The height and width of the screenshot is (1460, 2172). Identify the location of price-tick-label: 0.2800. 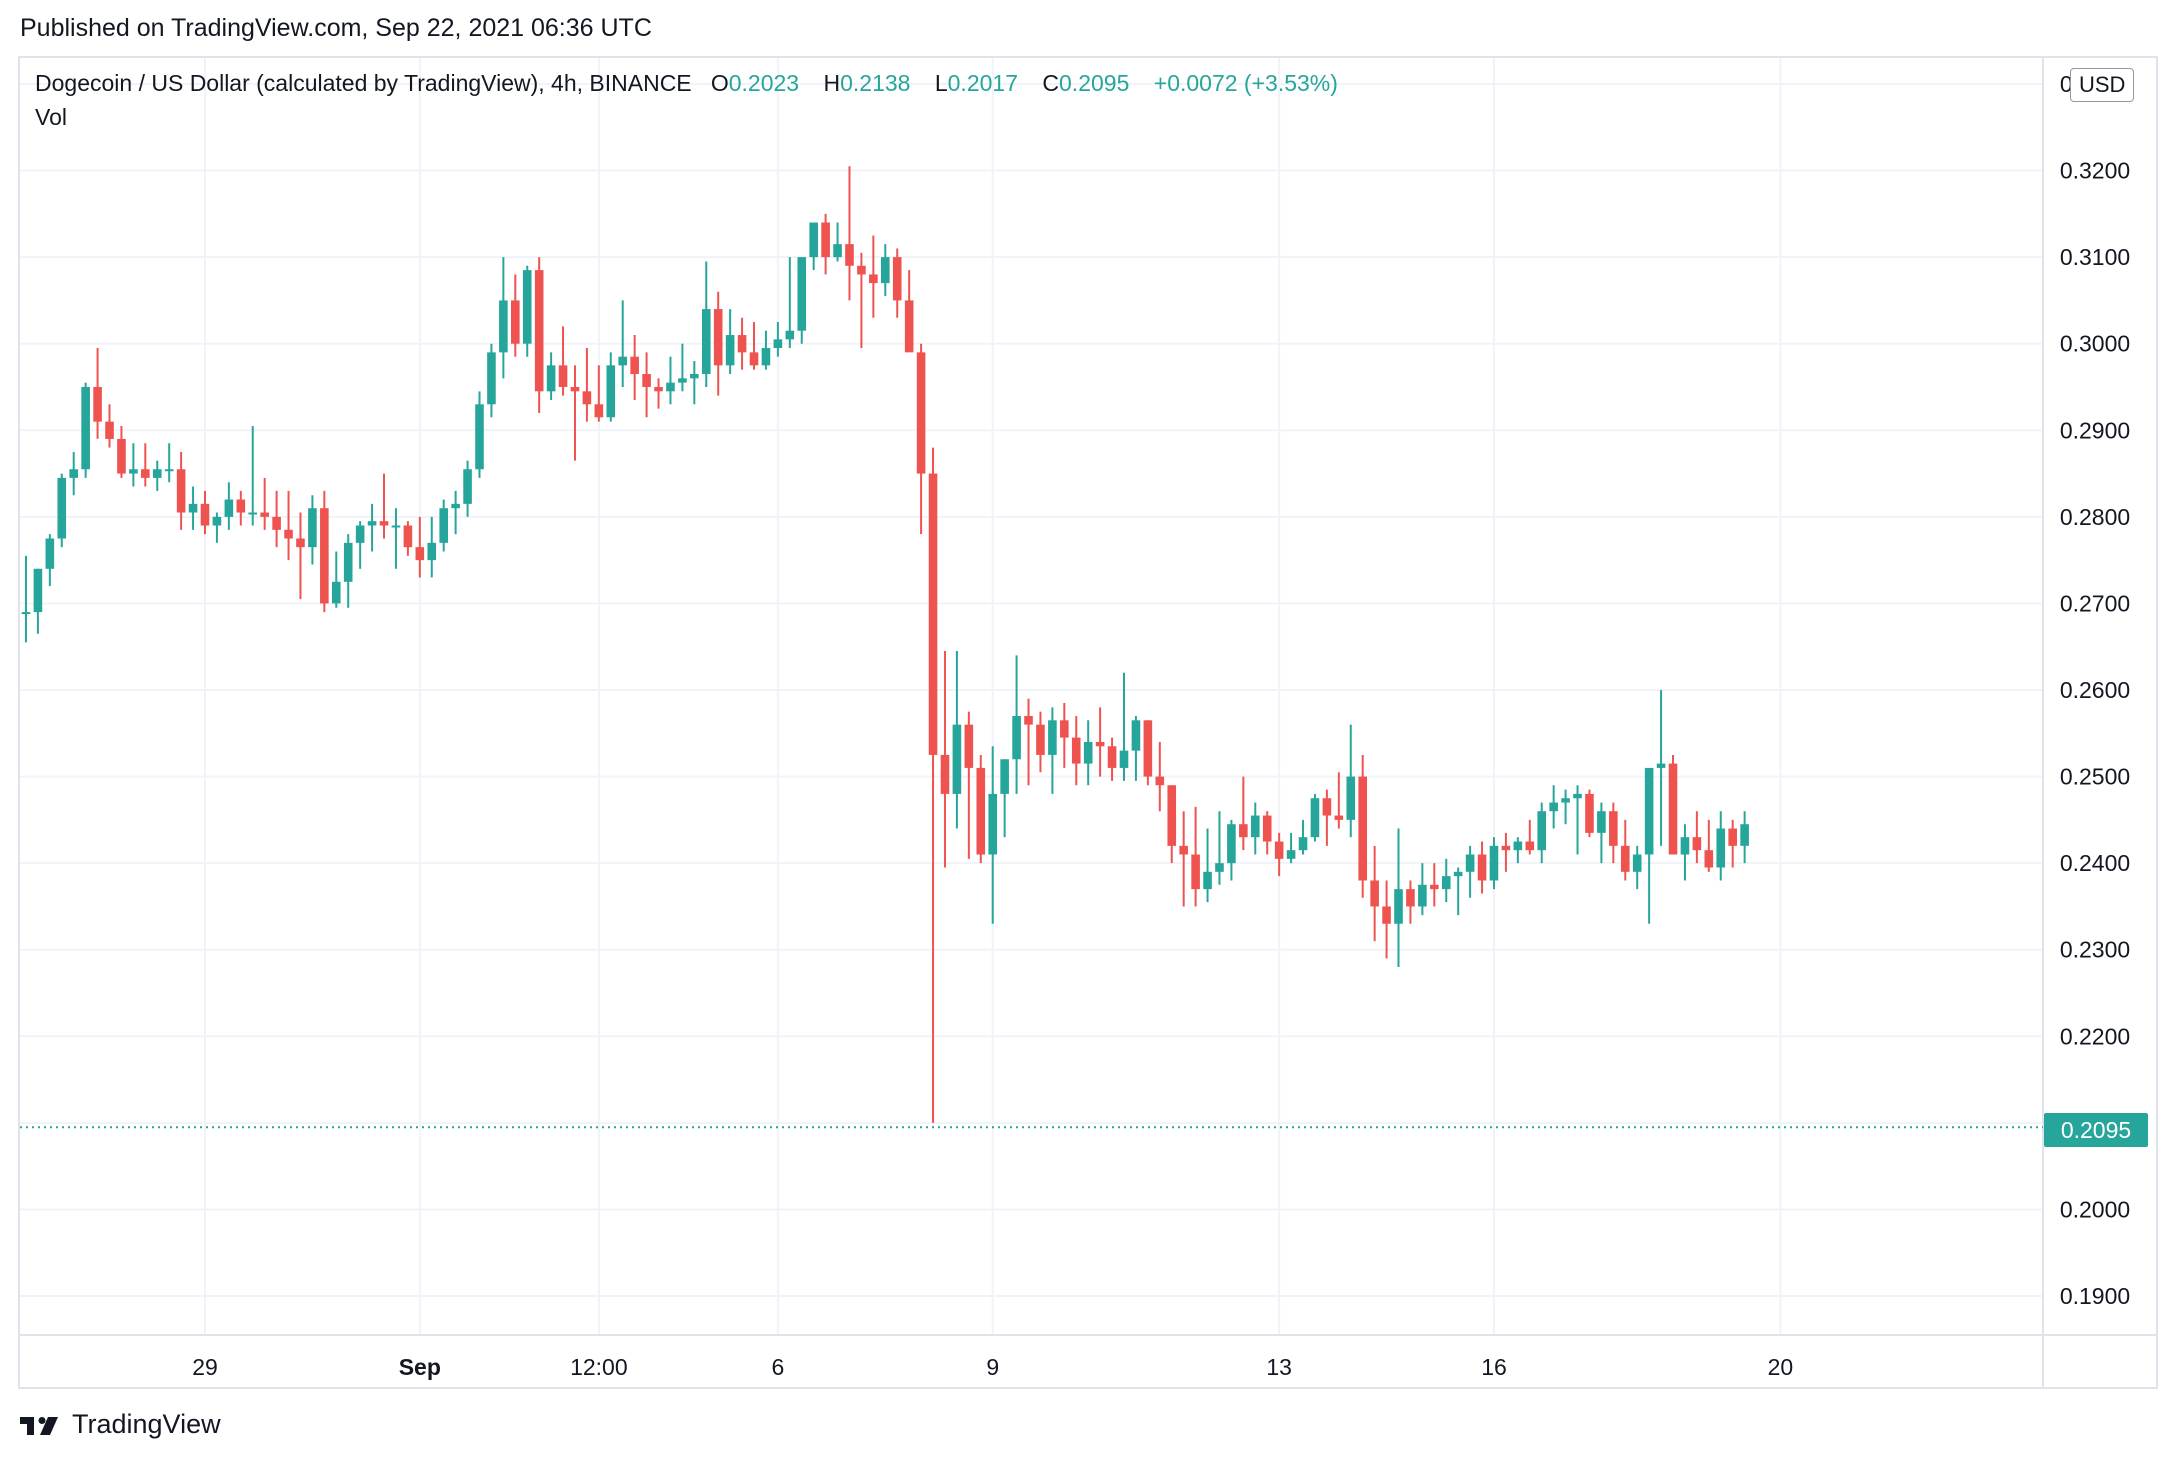
(2095, 517).